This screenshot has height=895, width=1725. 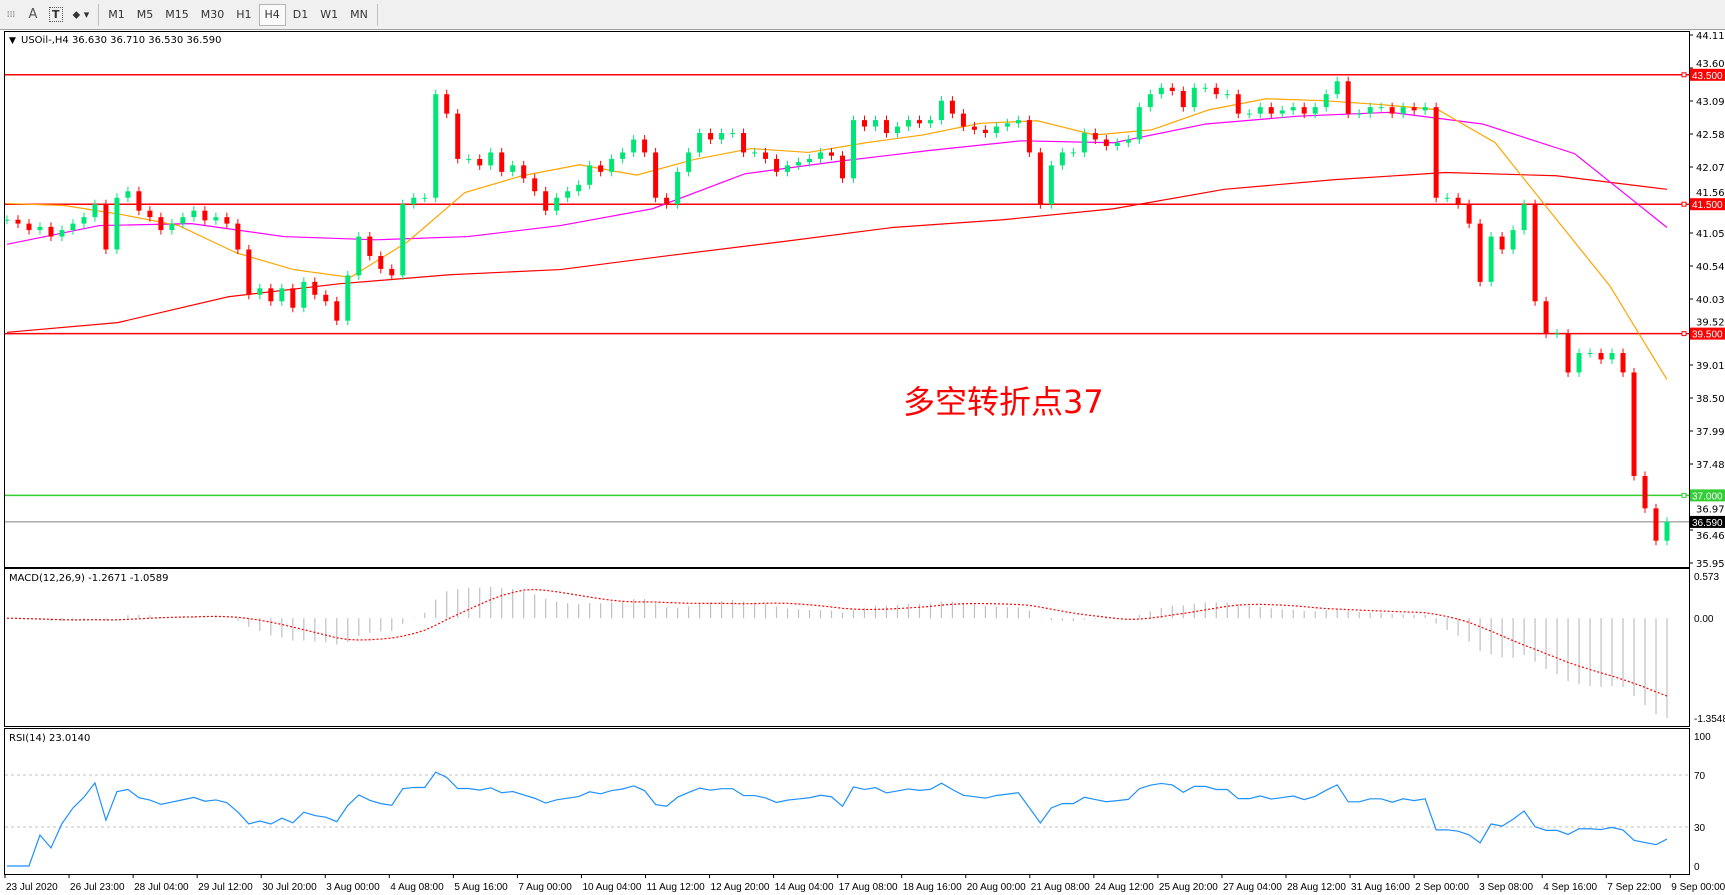 I want to click on arrows-tool-icon: ⬥ ▾, so click(x=81, y=14).